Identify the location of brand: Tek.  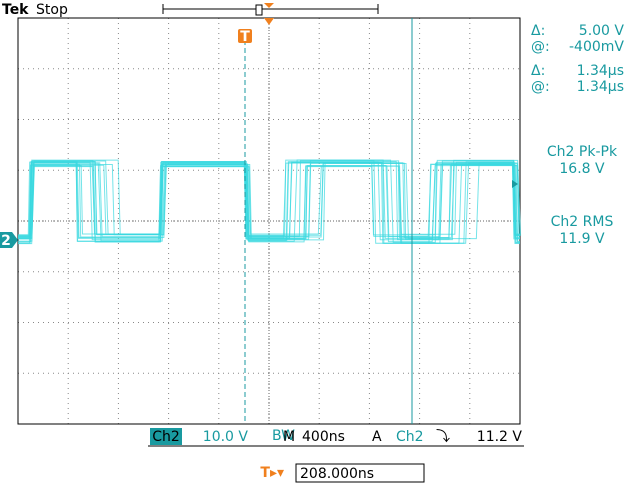
(15, 10).